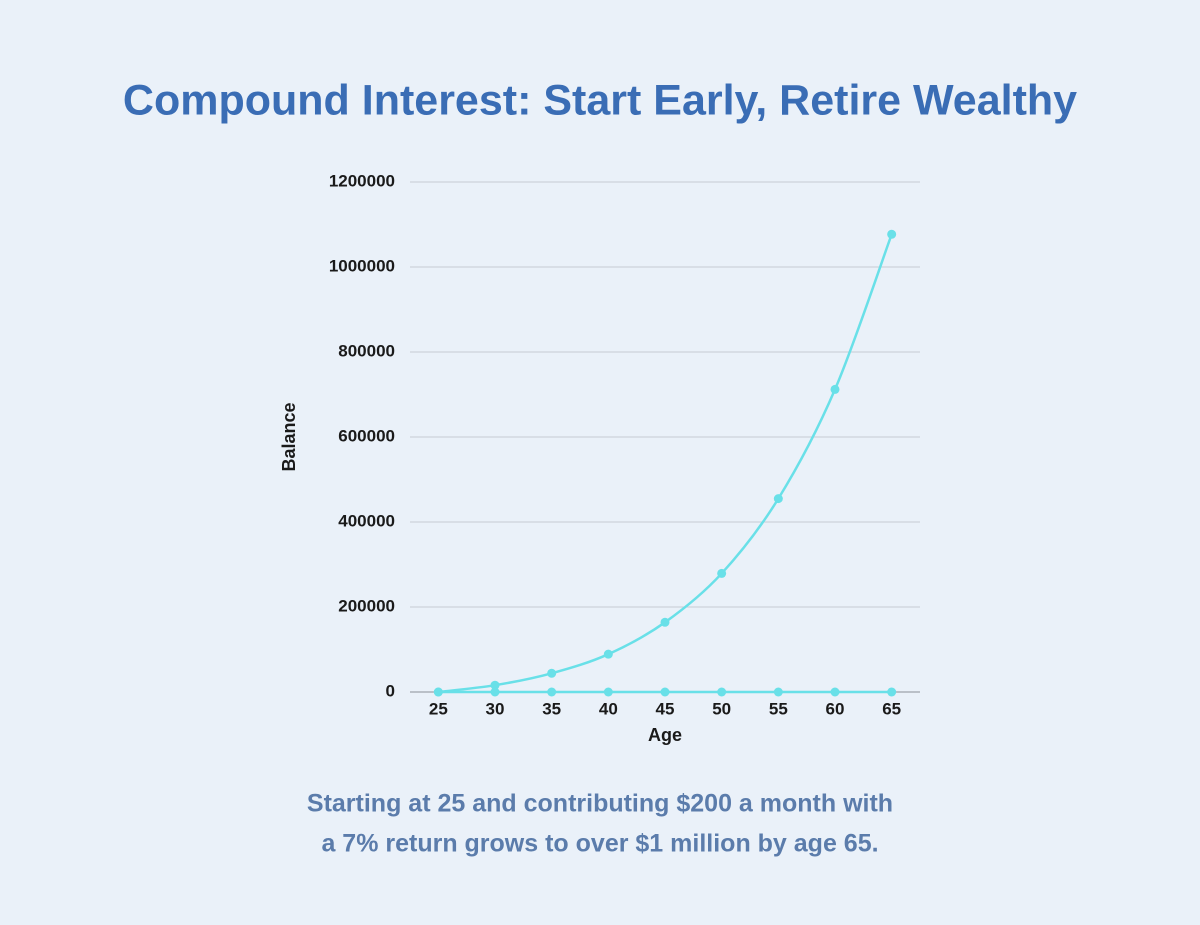 The height and width of the screenshot is (925, 1200). I want to click on x-axis-label: Age, so click(665, 735).